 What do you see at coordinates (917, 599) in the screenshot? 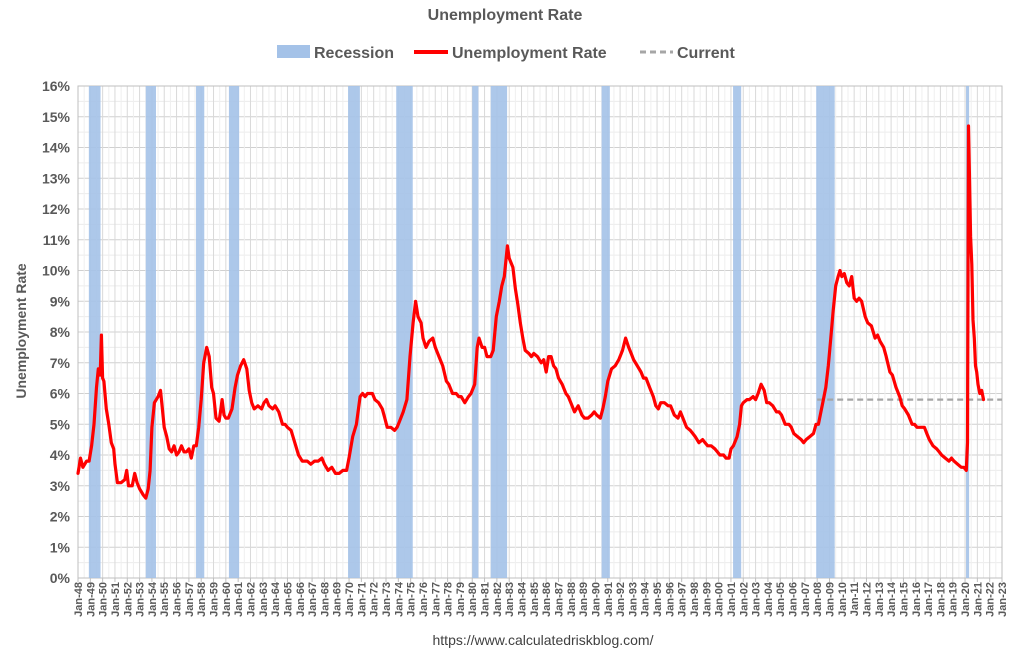
I see `x-tick-label: Jan-16` at bounding box center [917, 599].